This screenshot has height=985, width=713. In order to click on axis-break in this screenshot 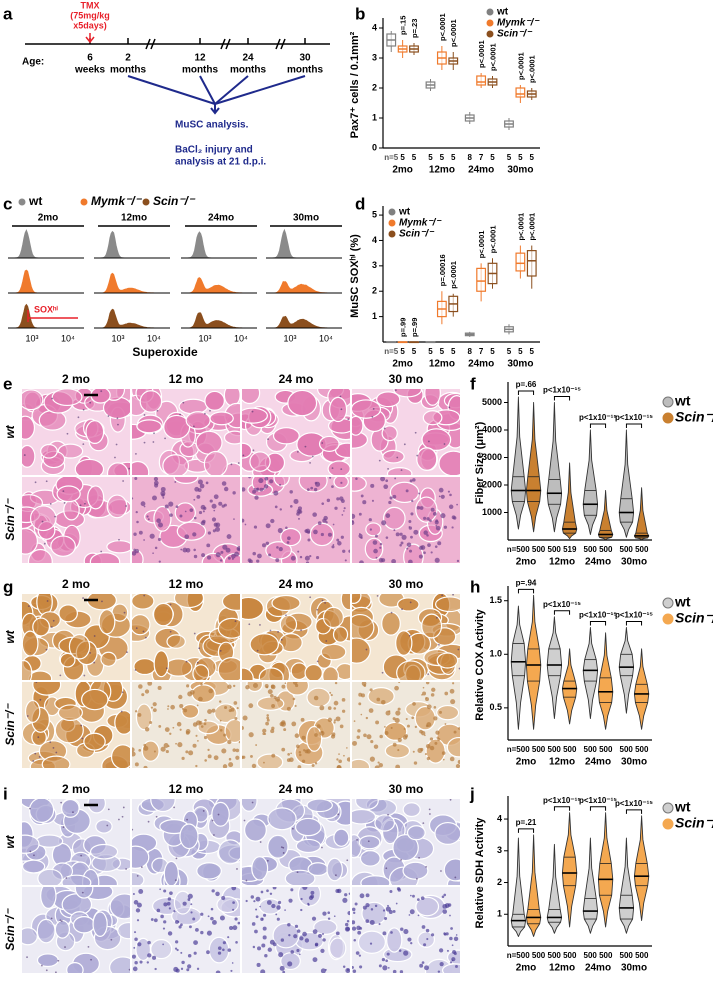, I will do `click(280, 44)`.